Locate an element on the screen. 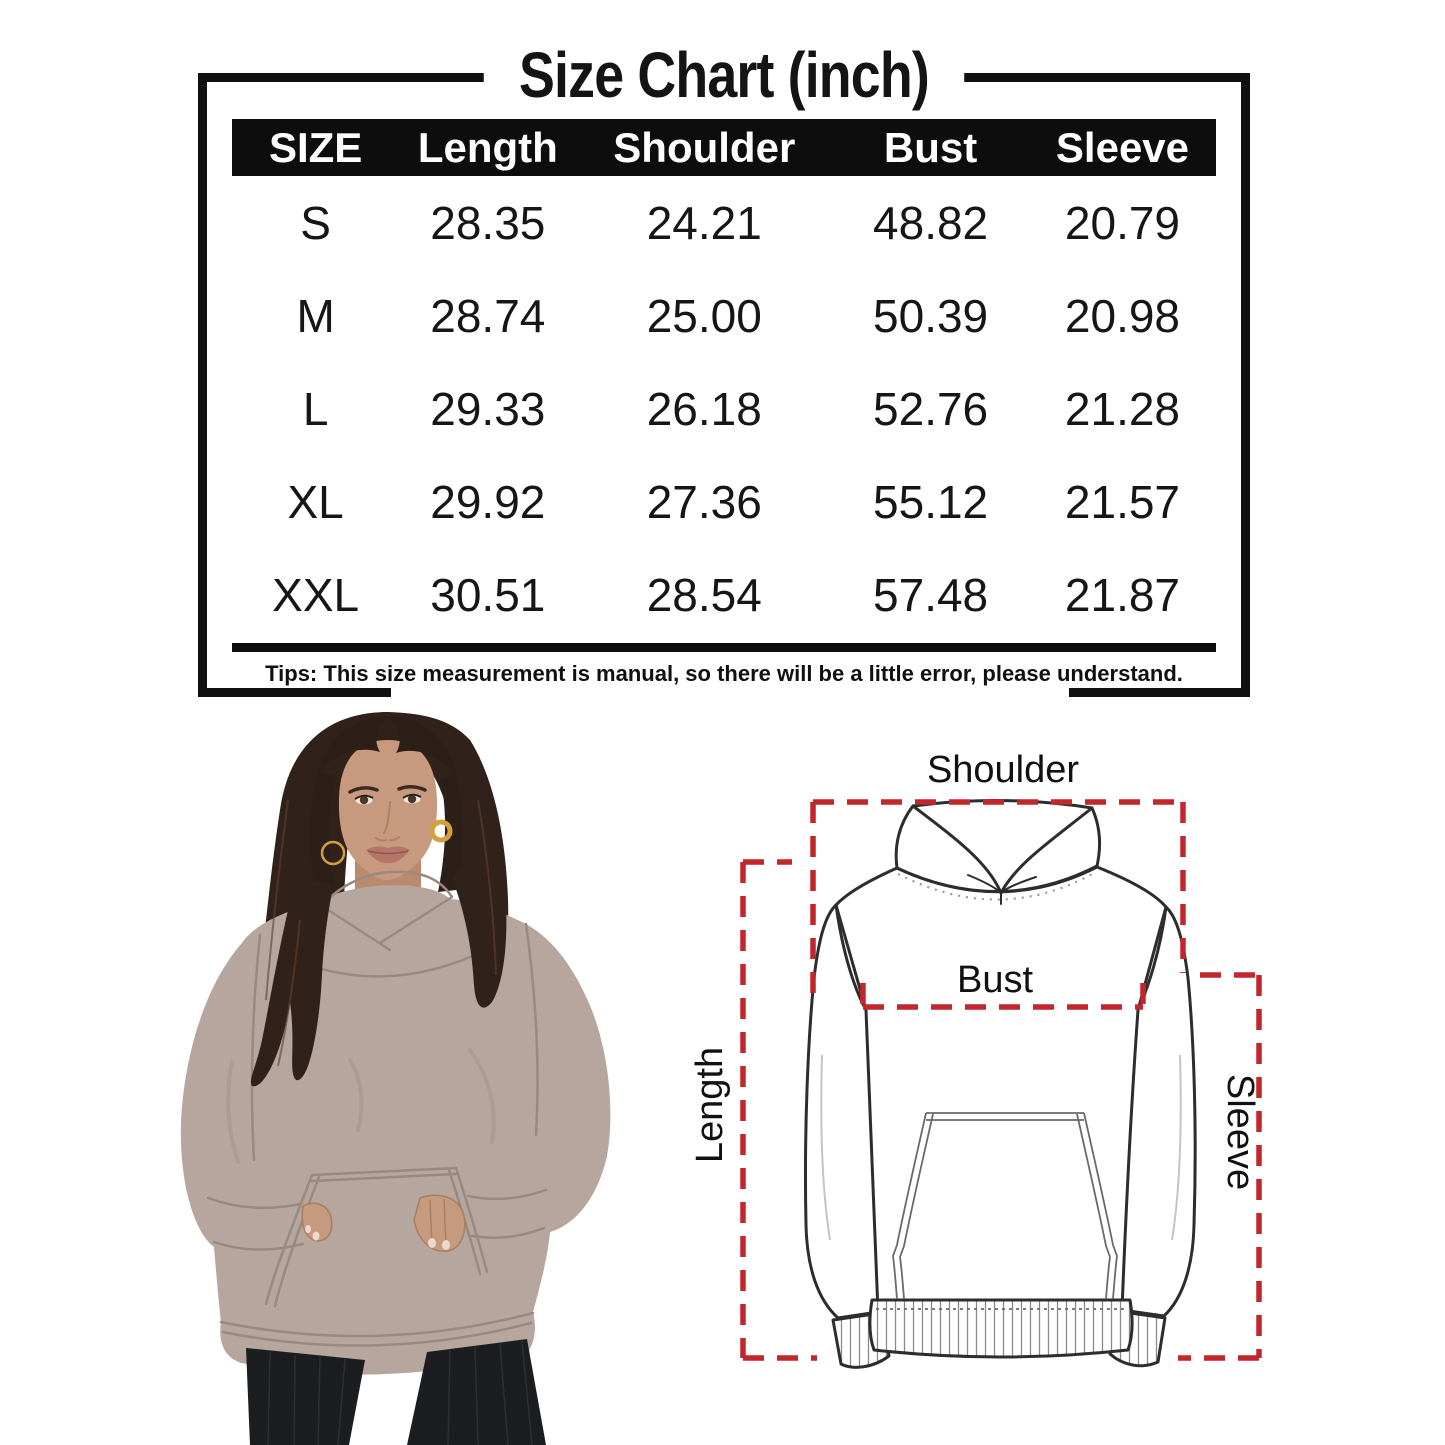 This screenshot has height=1445, width=1445. table-row: XL 29.92 27.36 55.12 21.57 is located at coordinates (724, 501).